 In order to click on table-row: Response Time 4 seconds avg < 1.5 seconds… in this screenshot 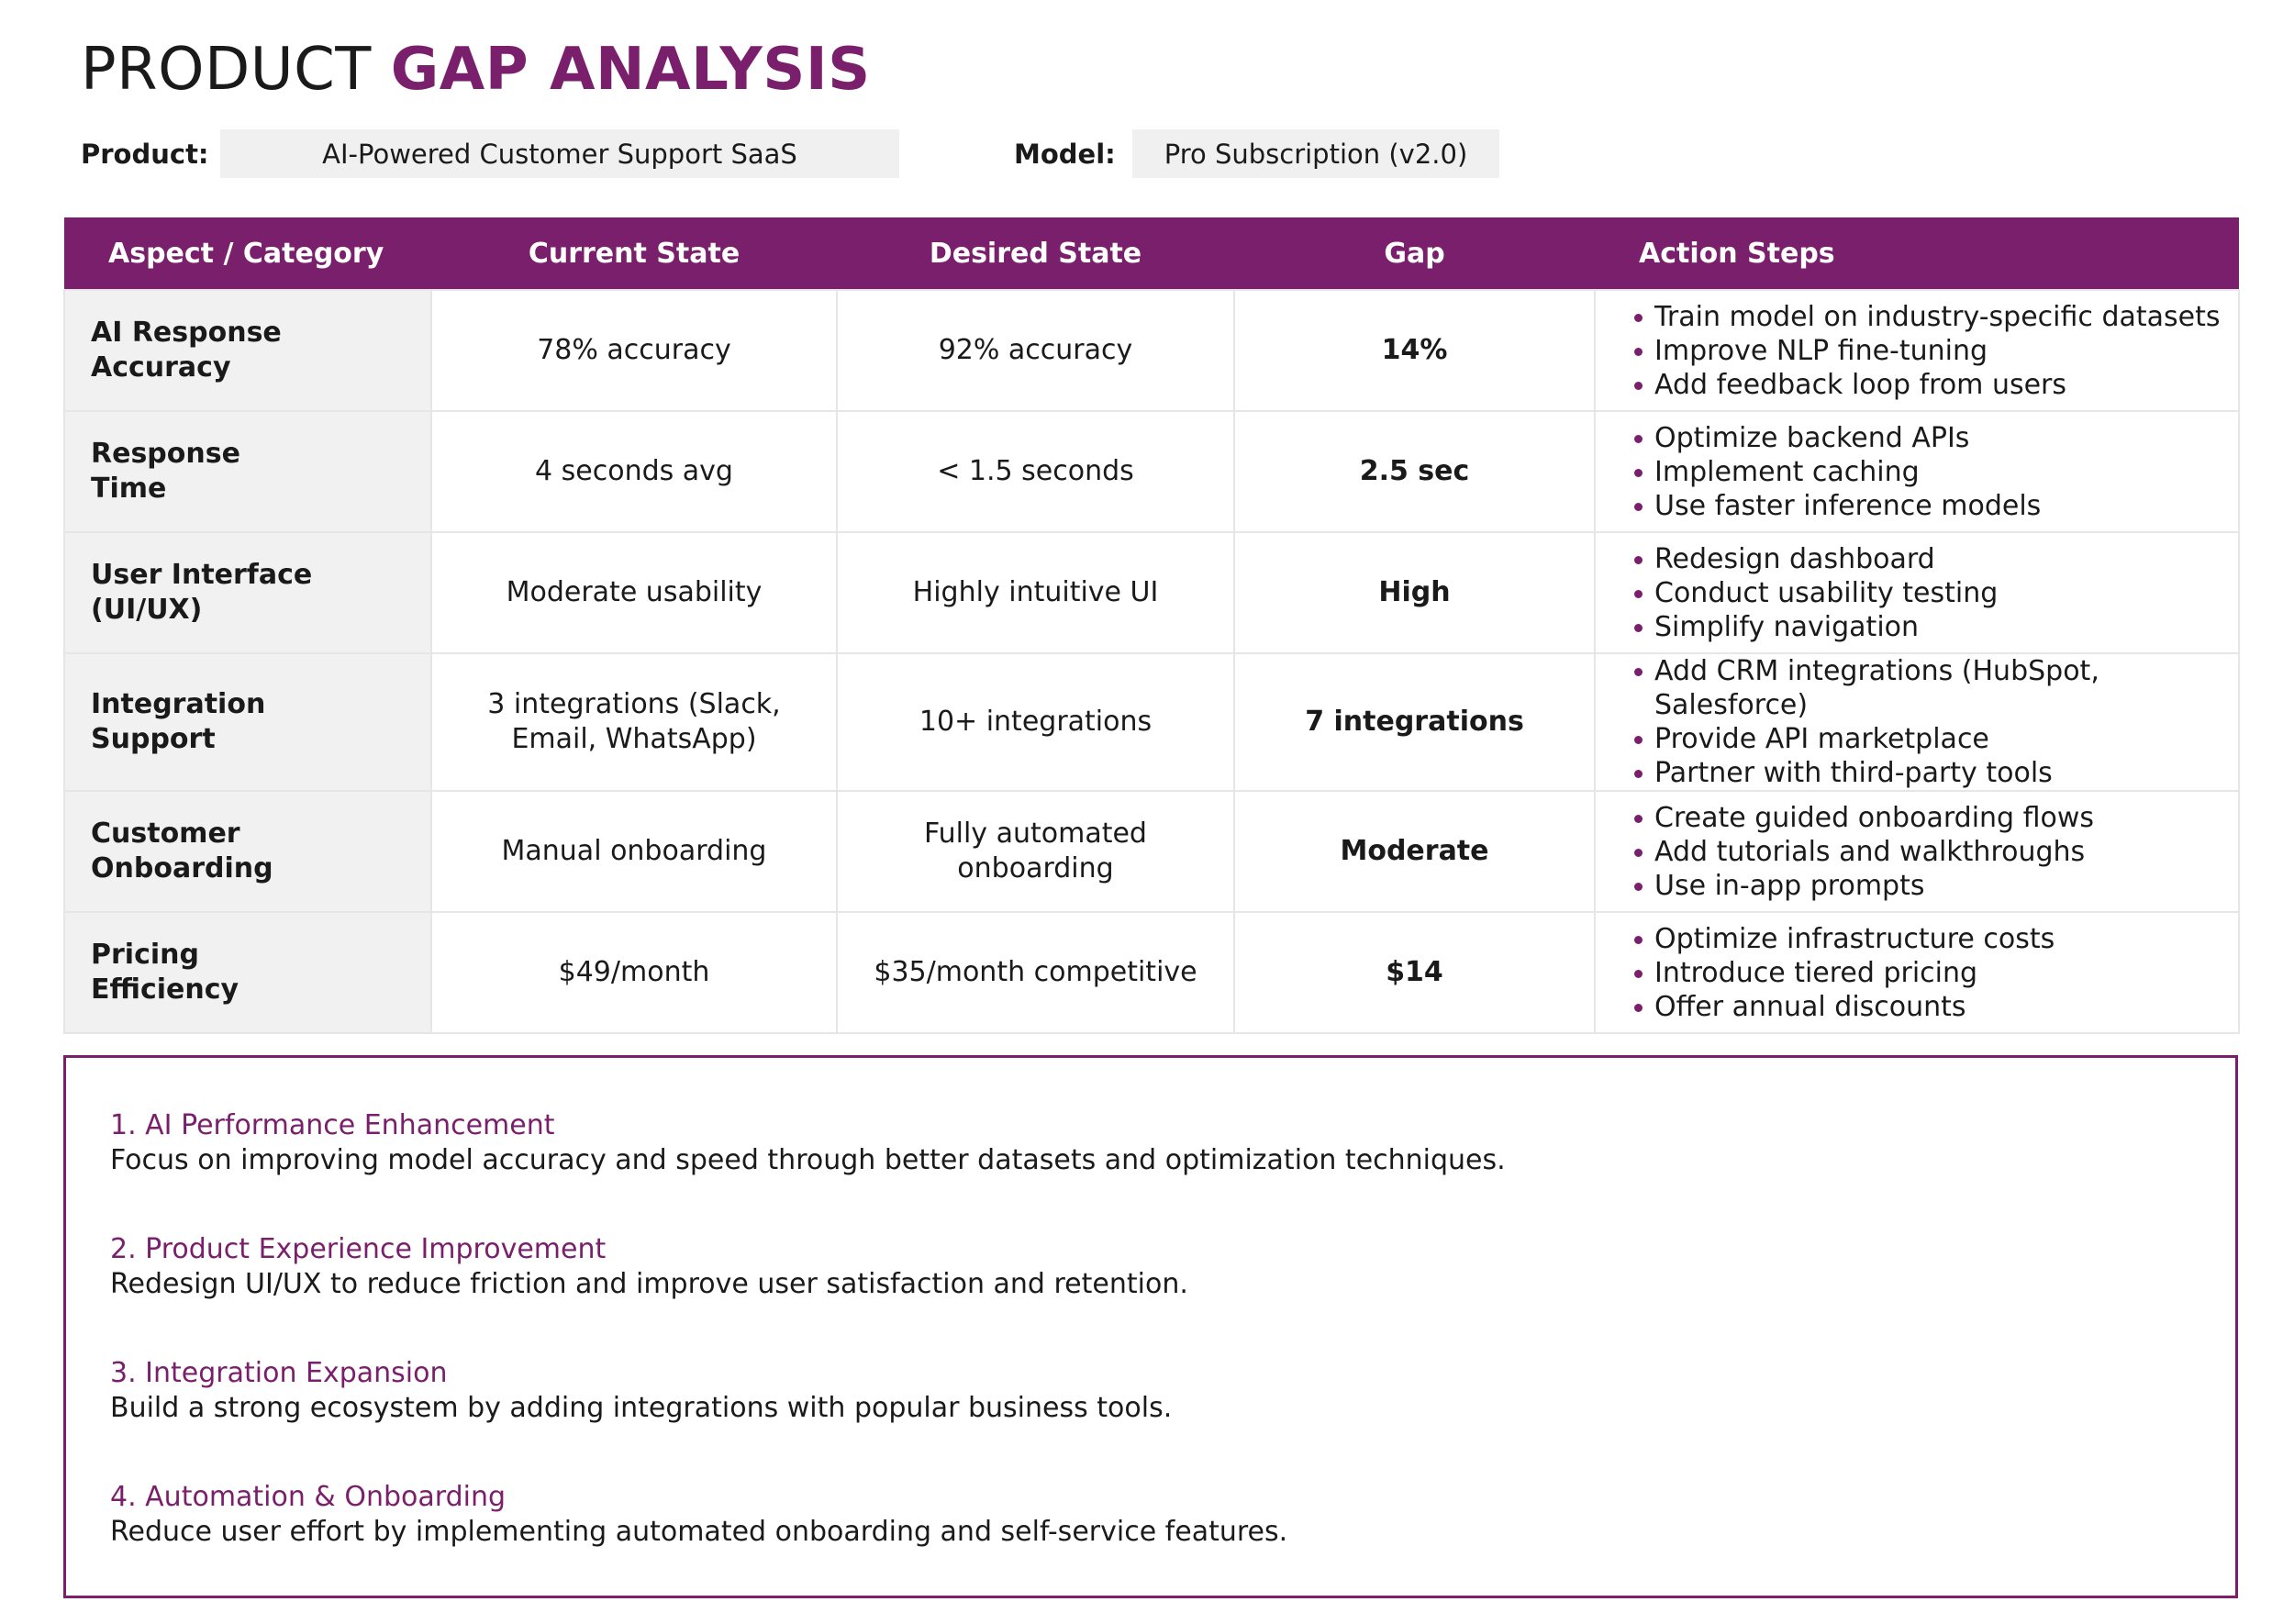, I will do `click(1151, 471)`.